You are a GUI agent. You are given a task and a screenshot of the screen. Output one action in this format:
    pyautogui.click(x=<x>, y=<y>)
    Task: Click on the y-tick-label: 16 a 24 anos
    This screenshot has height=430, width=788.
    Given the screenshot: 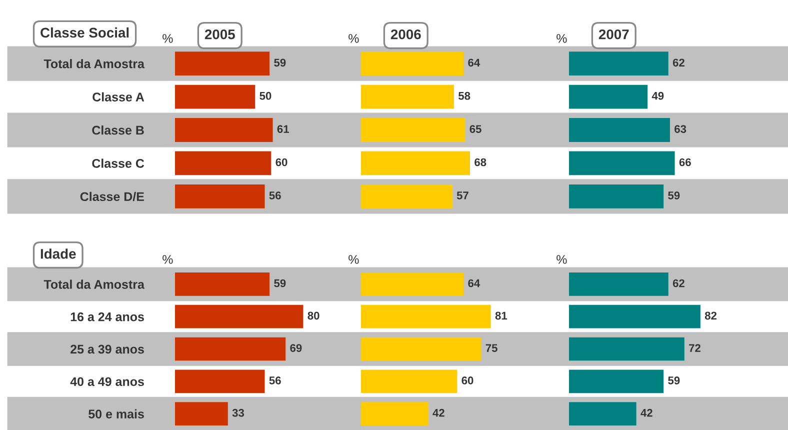 What is the action you would take?
    pyautogui.click(x=107, y=317)
    